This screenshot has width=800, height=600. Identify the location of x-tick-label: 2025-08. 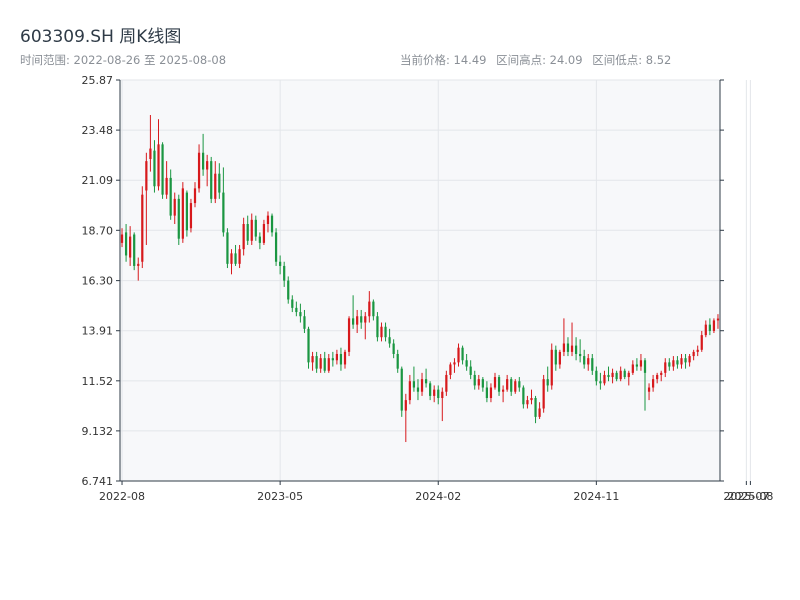
(750, 496).